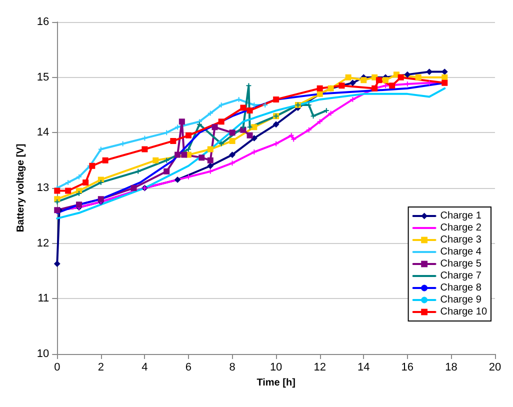 The width and height of the screenshot is (513, 407). I want to click on x-tick-label: 12, so click(320, 368).